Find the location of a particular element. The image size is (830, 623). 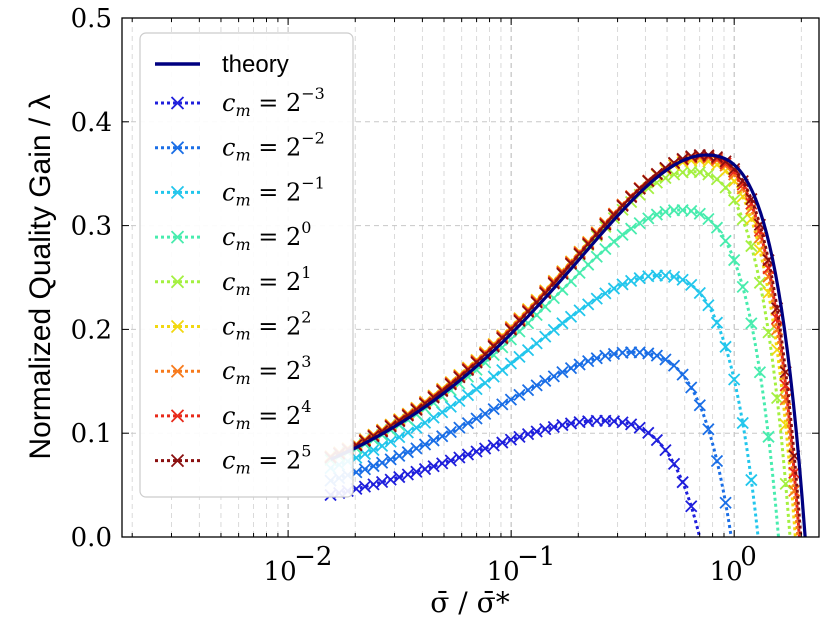

y-tick-label: 0.2 is located at coordinates (91, 330).